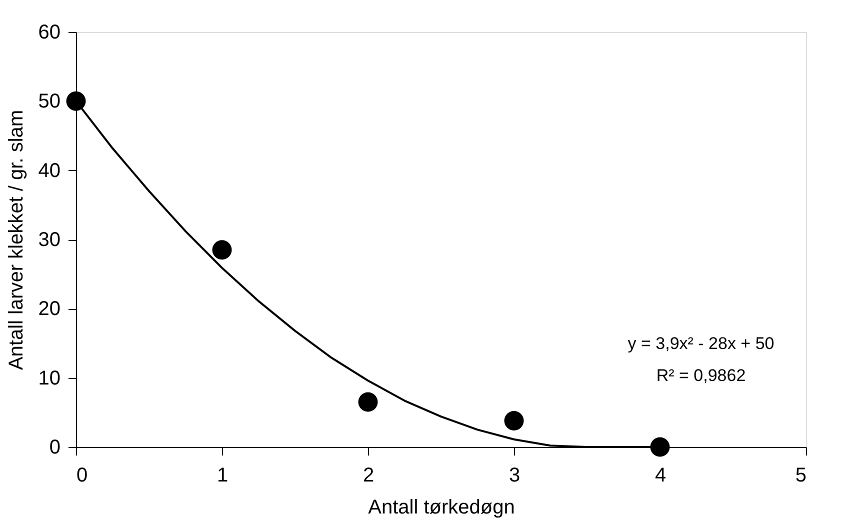 This screenshot has width=867, height=527. Describe the element at coordinates (49, 309) in the screenshot. I see `y-tick-label: 20` at that location.